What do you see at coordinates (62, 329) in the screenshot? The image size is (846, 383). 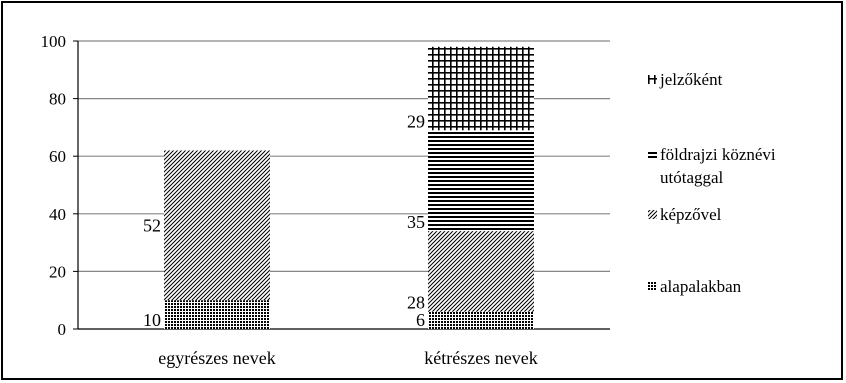 I see `y-tick-label-0: 0` at bounding box center [62, 329].